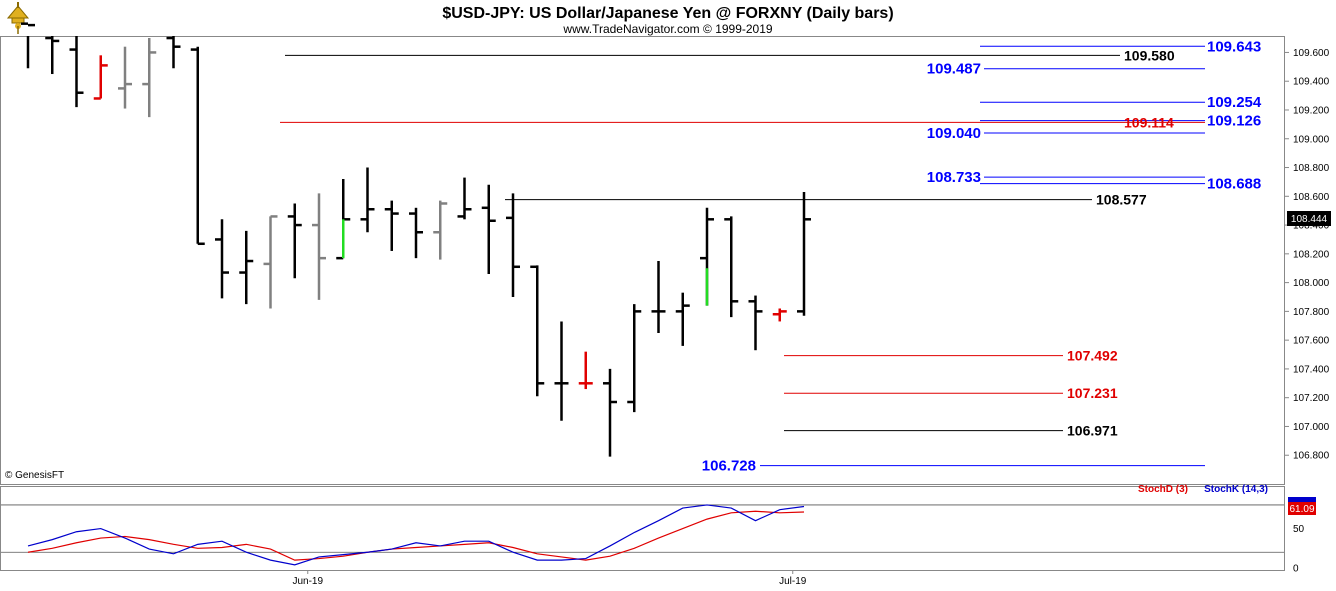 Image resolution: width=1336 pixels, height=591 pixels. Describe the element at coordinates (954, 177) in the screenshot. I see `level-label: 108.733` at that location.